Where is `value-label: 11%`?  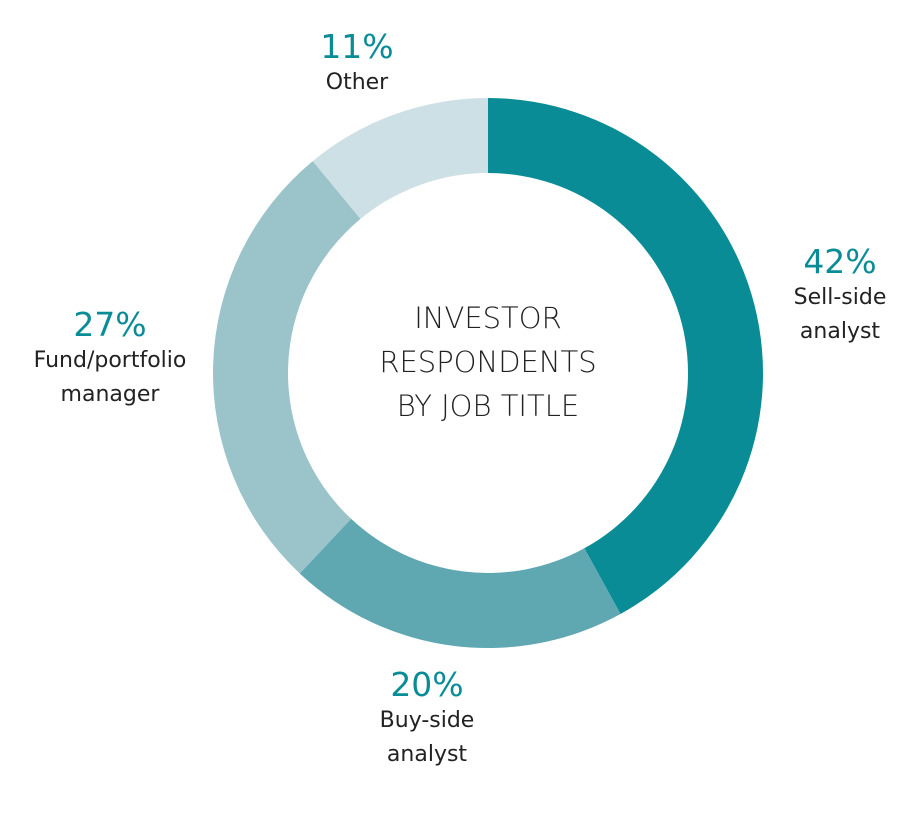
value-label: 11% is located at coordinates (357, 46).